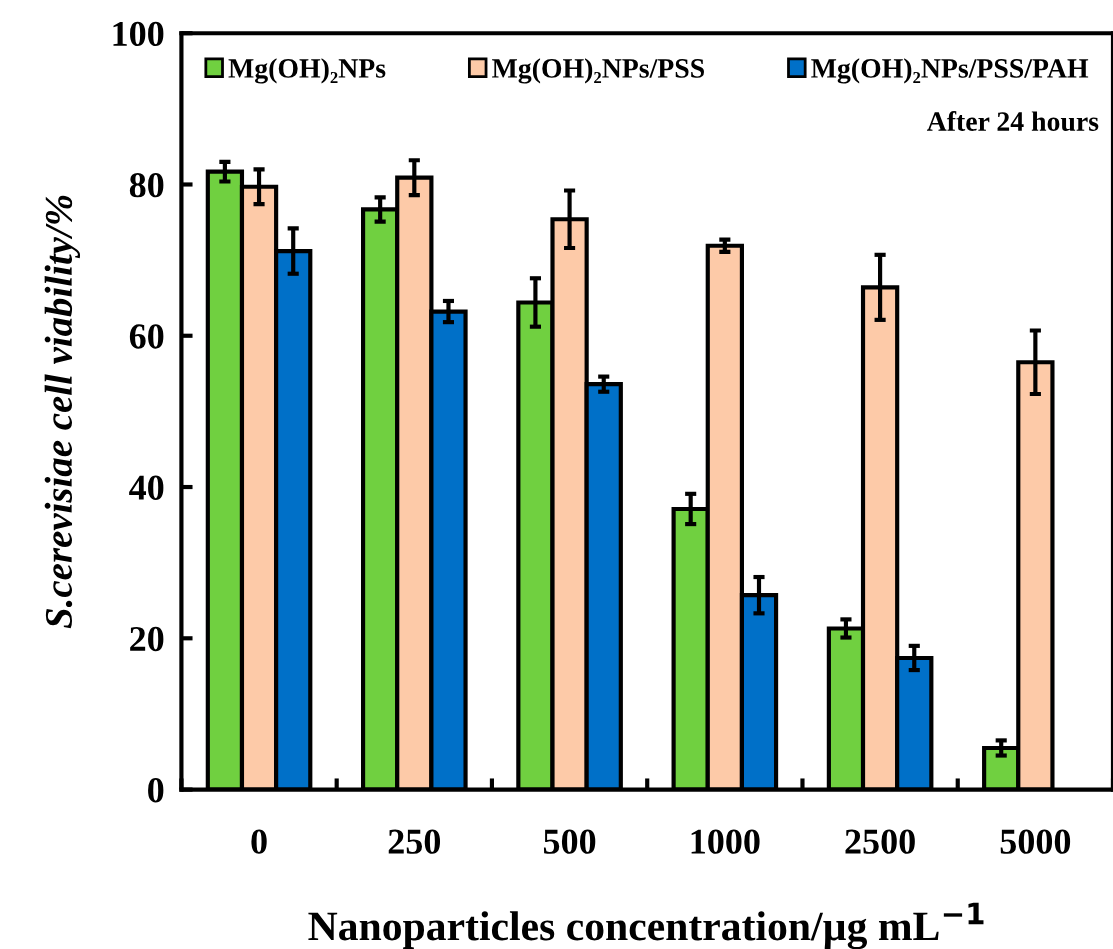 The width and height of the screenshot is (1113, 949). I want to click on y-tick-label: 80, so click(146, 185).